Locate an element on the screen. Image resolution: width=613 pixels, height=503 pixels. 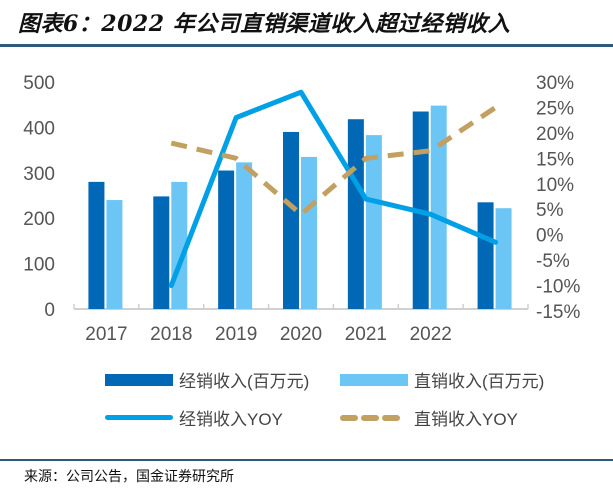
legend-swatch-dashed-line is located at coordinates (374, 417).